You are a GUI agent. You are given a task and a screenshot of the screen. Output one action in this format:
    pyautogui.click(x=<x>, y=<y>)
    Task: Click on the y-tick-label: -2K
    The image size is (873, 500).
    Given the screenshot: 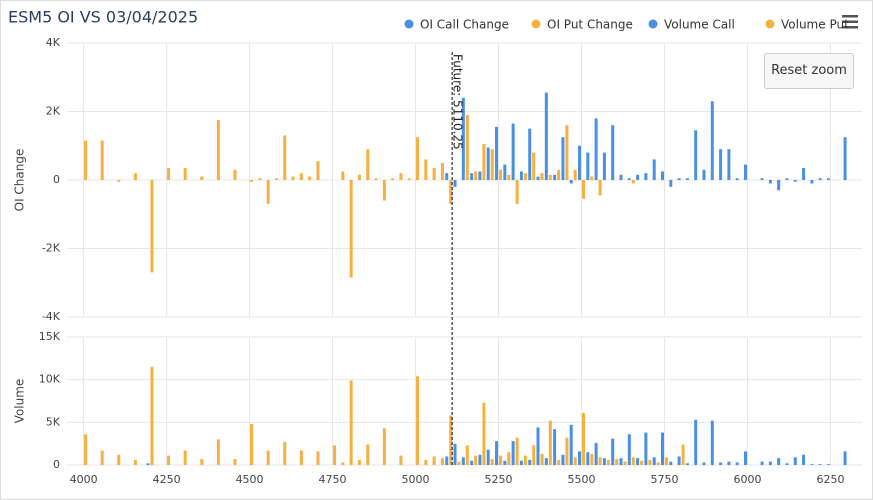 What is the action you would take?
    pyautogui.click(x=51, y=248)
    